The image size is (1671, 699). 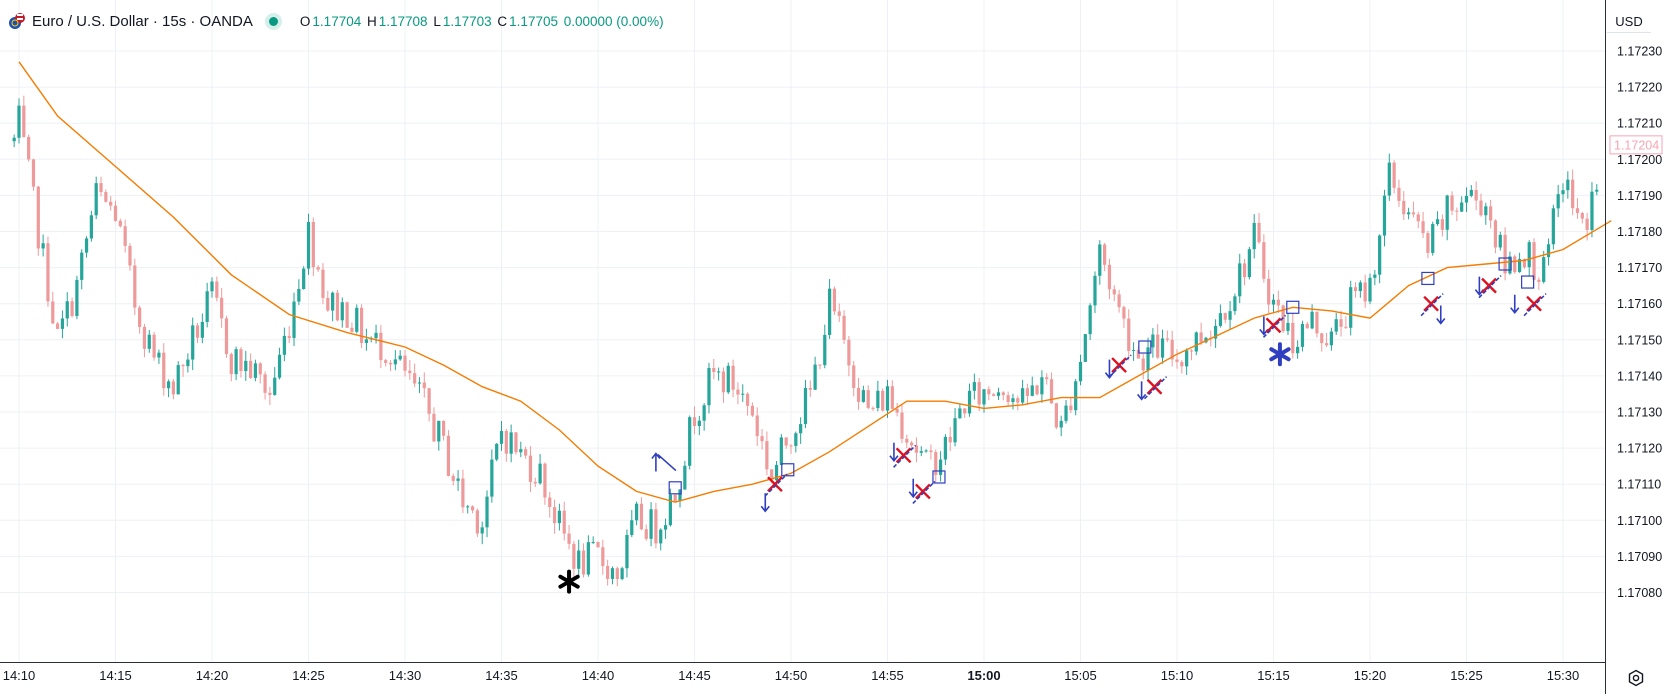 I want to click on settings-button, so click(x=1636, y=678).